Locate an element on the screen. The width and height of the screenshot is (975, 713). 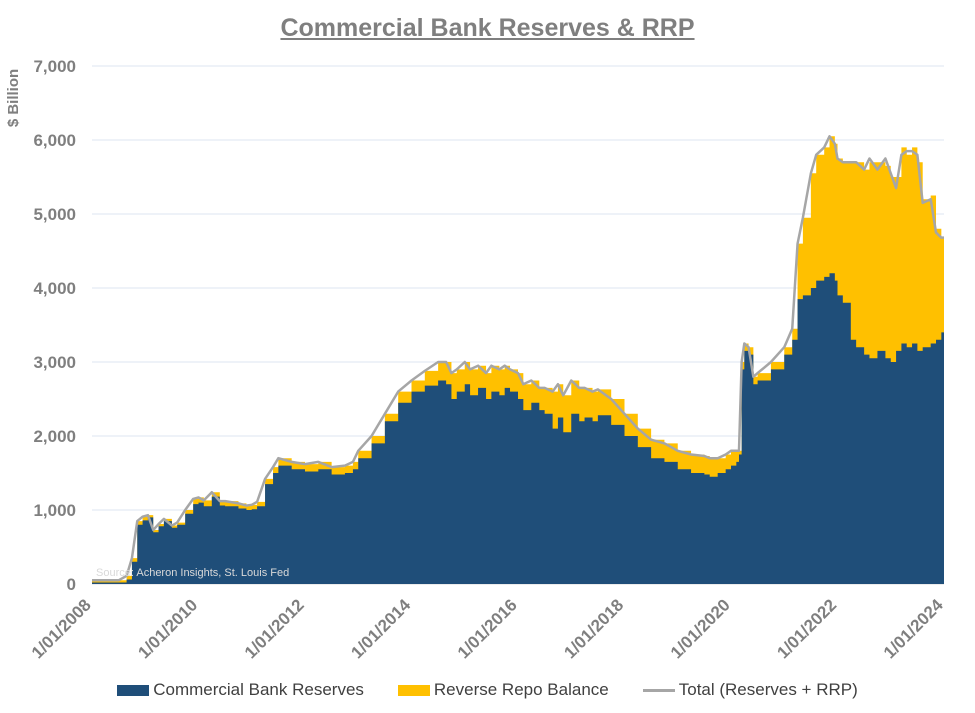
legend-item-reserves: Commercial Bank Reserves is located at coordinates (240, 690).